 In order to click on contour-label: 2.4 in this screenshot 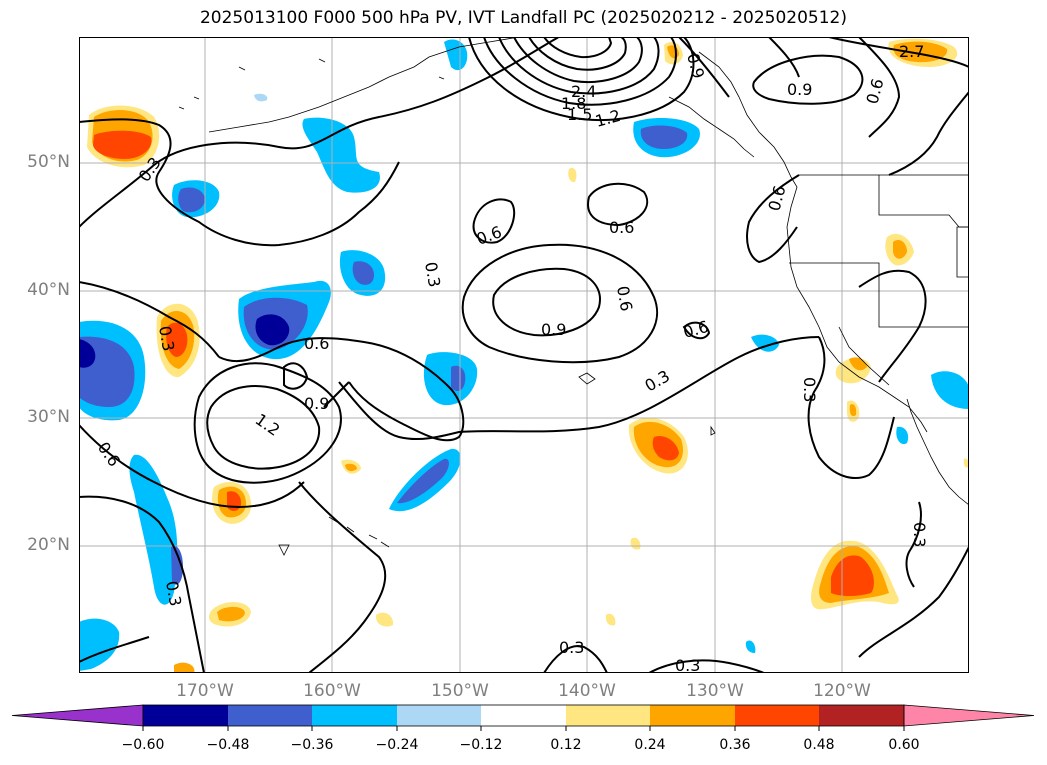, I will do `click(583, 91)`.